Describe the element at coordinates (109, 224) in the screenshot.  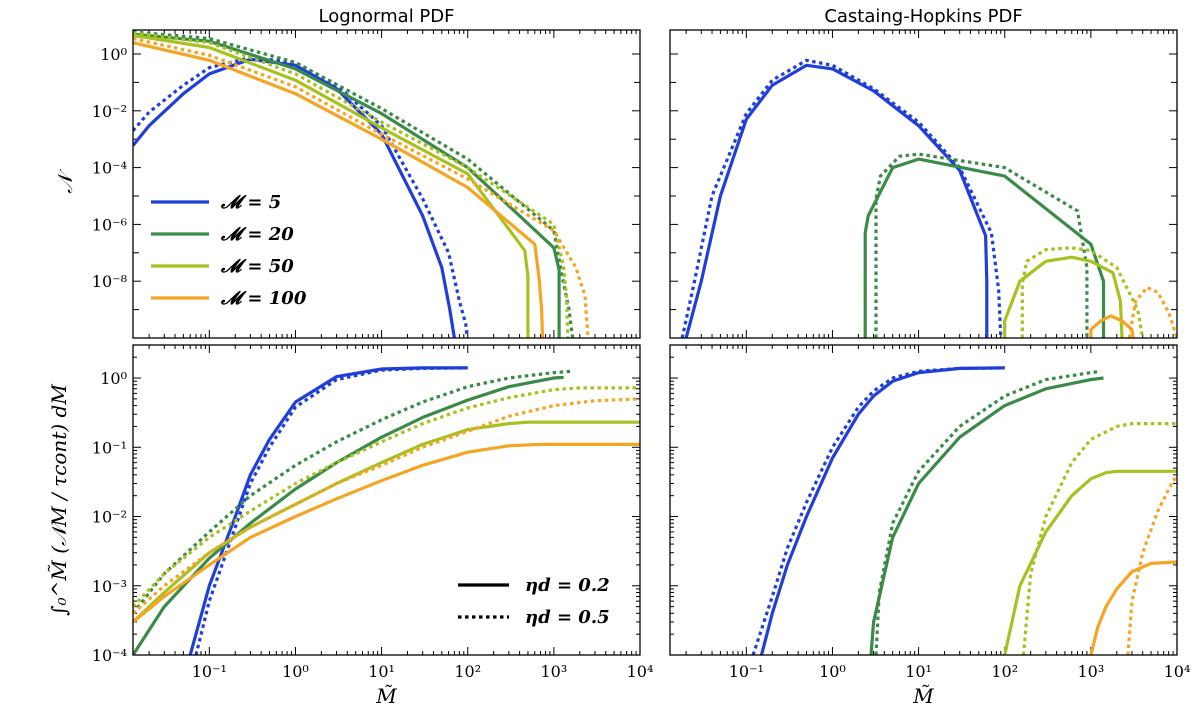
I see `y-tick-label: 10⁻⁶` at that location.